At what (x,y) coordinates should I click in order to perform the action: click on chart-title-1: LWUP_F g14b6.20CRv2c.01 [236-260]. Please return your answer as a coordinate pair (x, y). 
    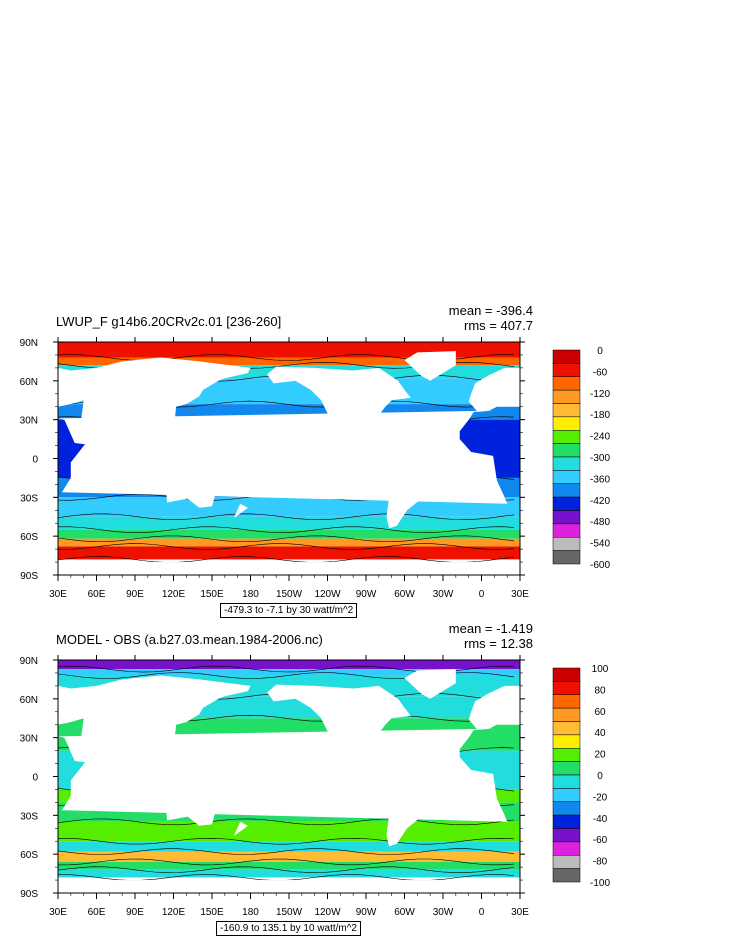
    Looking at the image, I should click on (169, 321).